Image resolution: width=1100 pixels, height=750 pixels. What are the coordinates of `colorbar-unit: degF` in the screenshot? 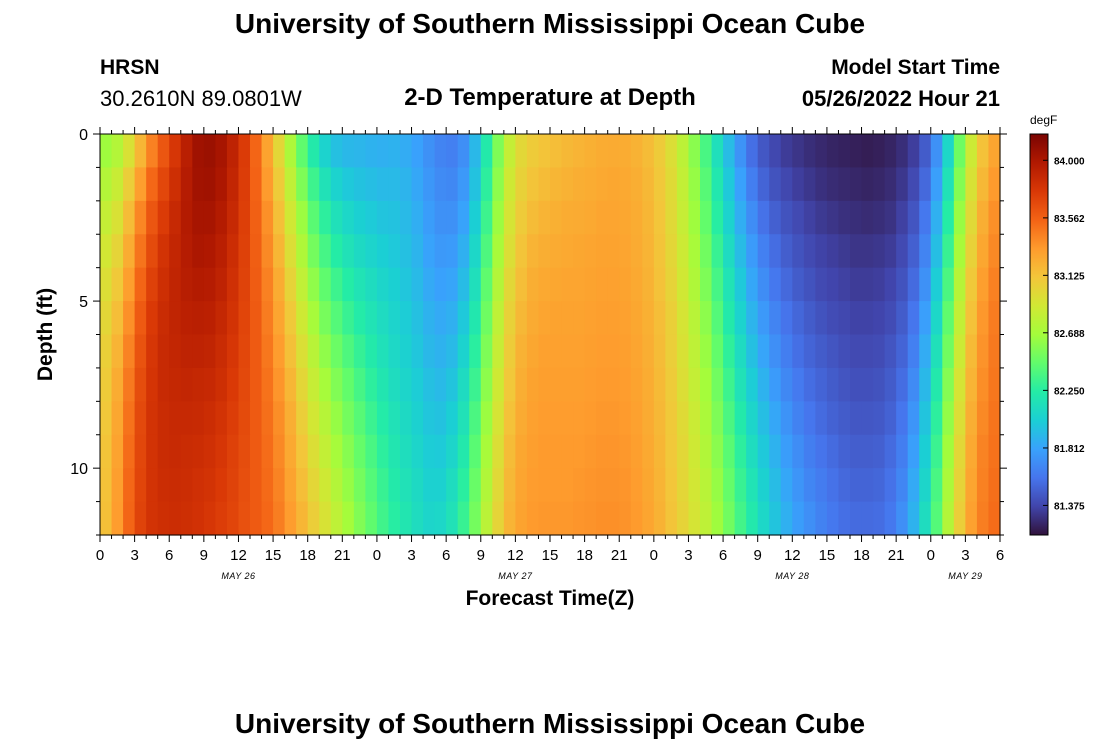 It's located at (1043, 120).